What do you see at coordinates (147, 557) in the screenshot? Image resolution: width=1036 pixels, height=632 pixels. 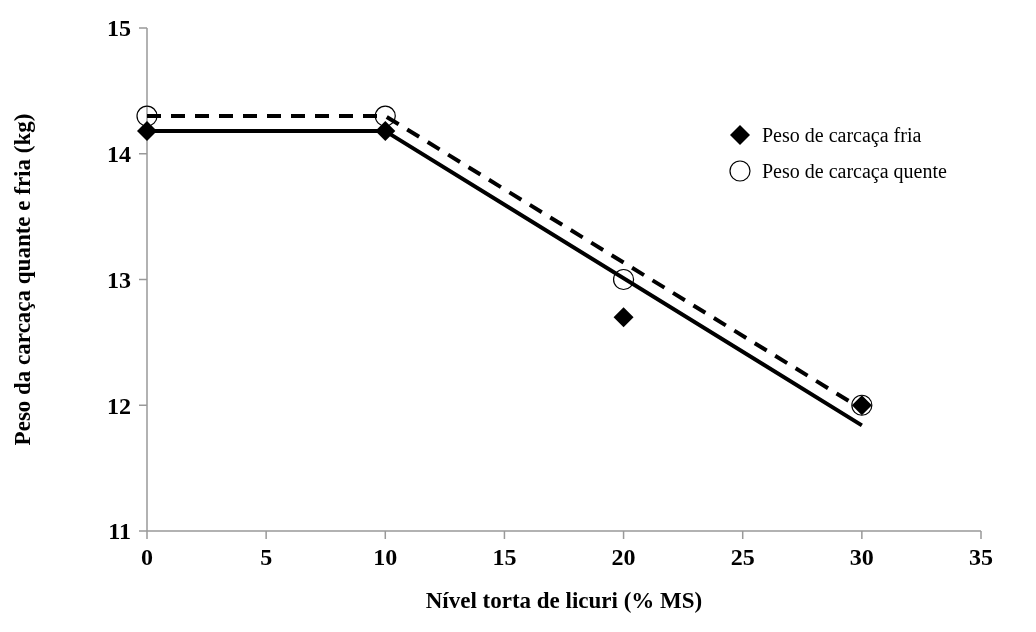 I see `x-tick-label: 0` at bounding box center [147, 557].